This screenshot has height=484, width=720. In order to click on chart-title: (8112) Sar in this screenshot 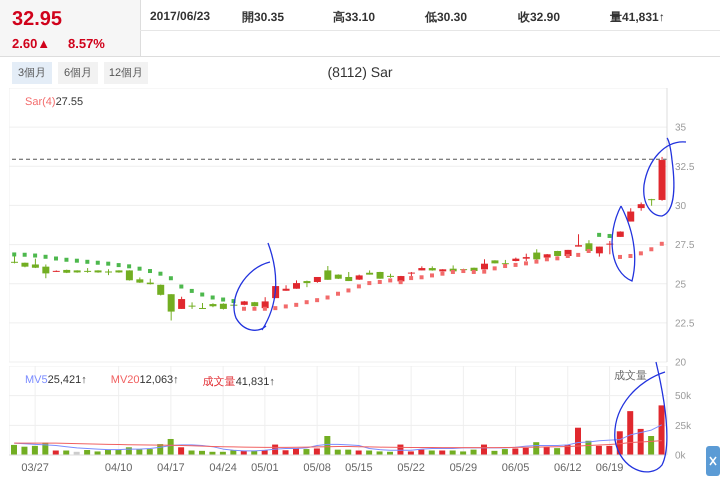, I will do `click(360, 72)`.